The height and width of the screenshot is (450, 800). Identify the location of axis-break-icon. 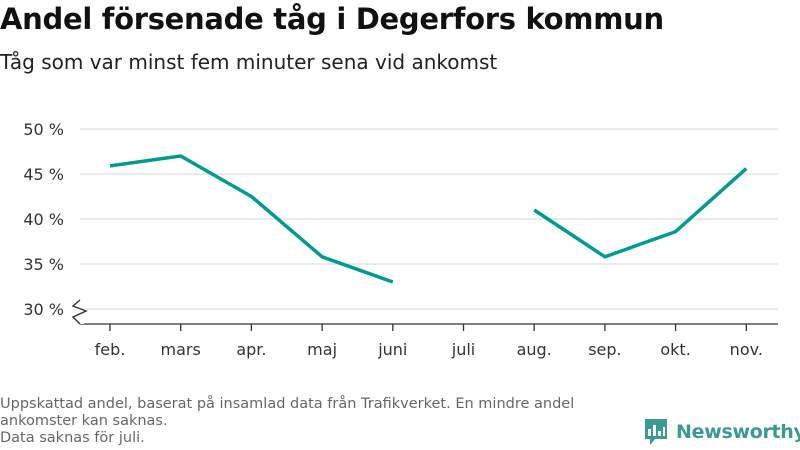
(79, 312).